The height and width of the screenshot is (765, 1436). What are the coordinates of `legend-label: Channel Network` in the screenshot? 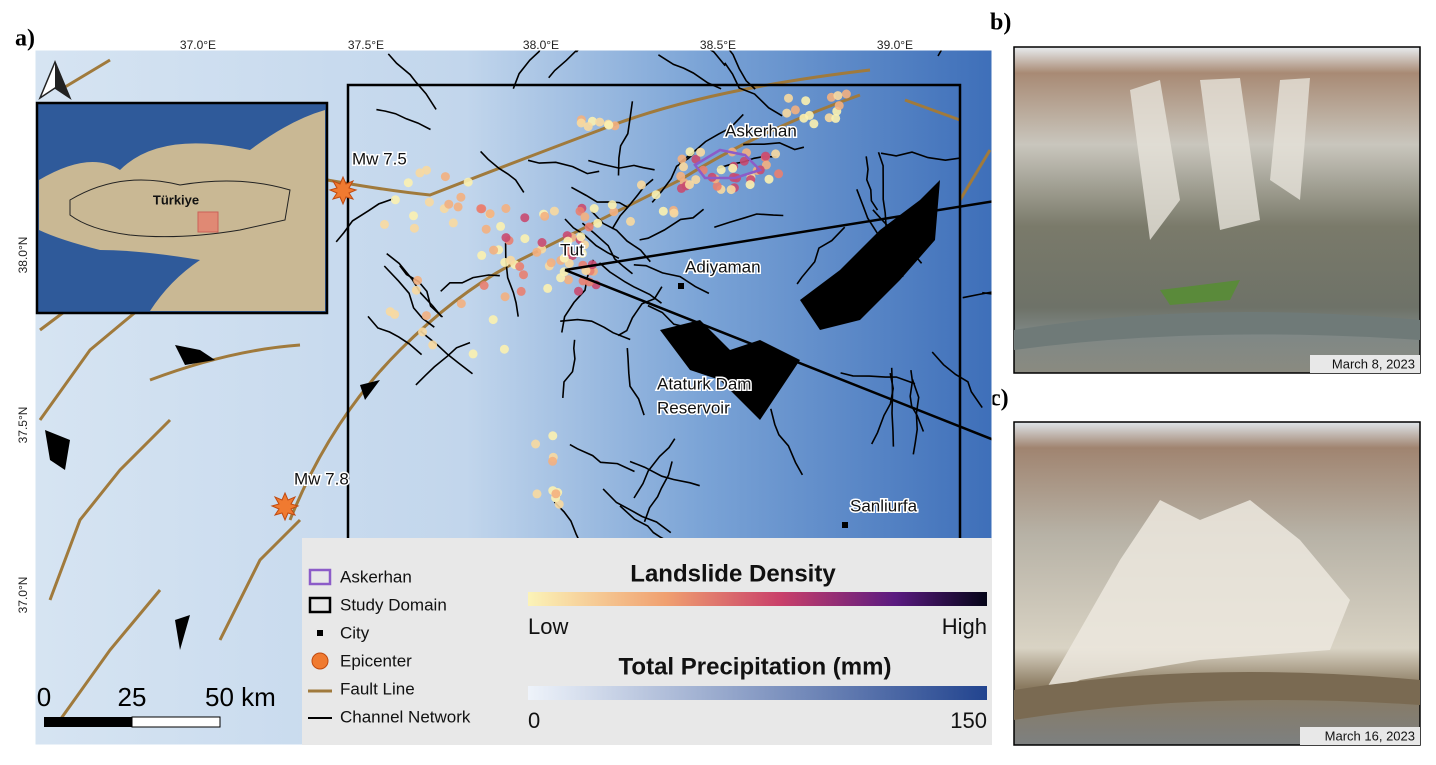 It's located at (405, 716).